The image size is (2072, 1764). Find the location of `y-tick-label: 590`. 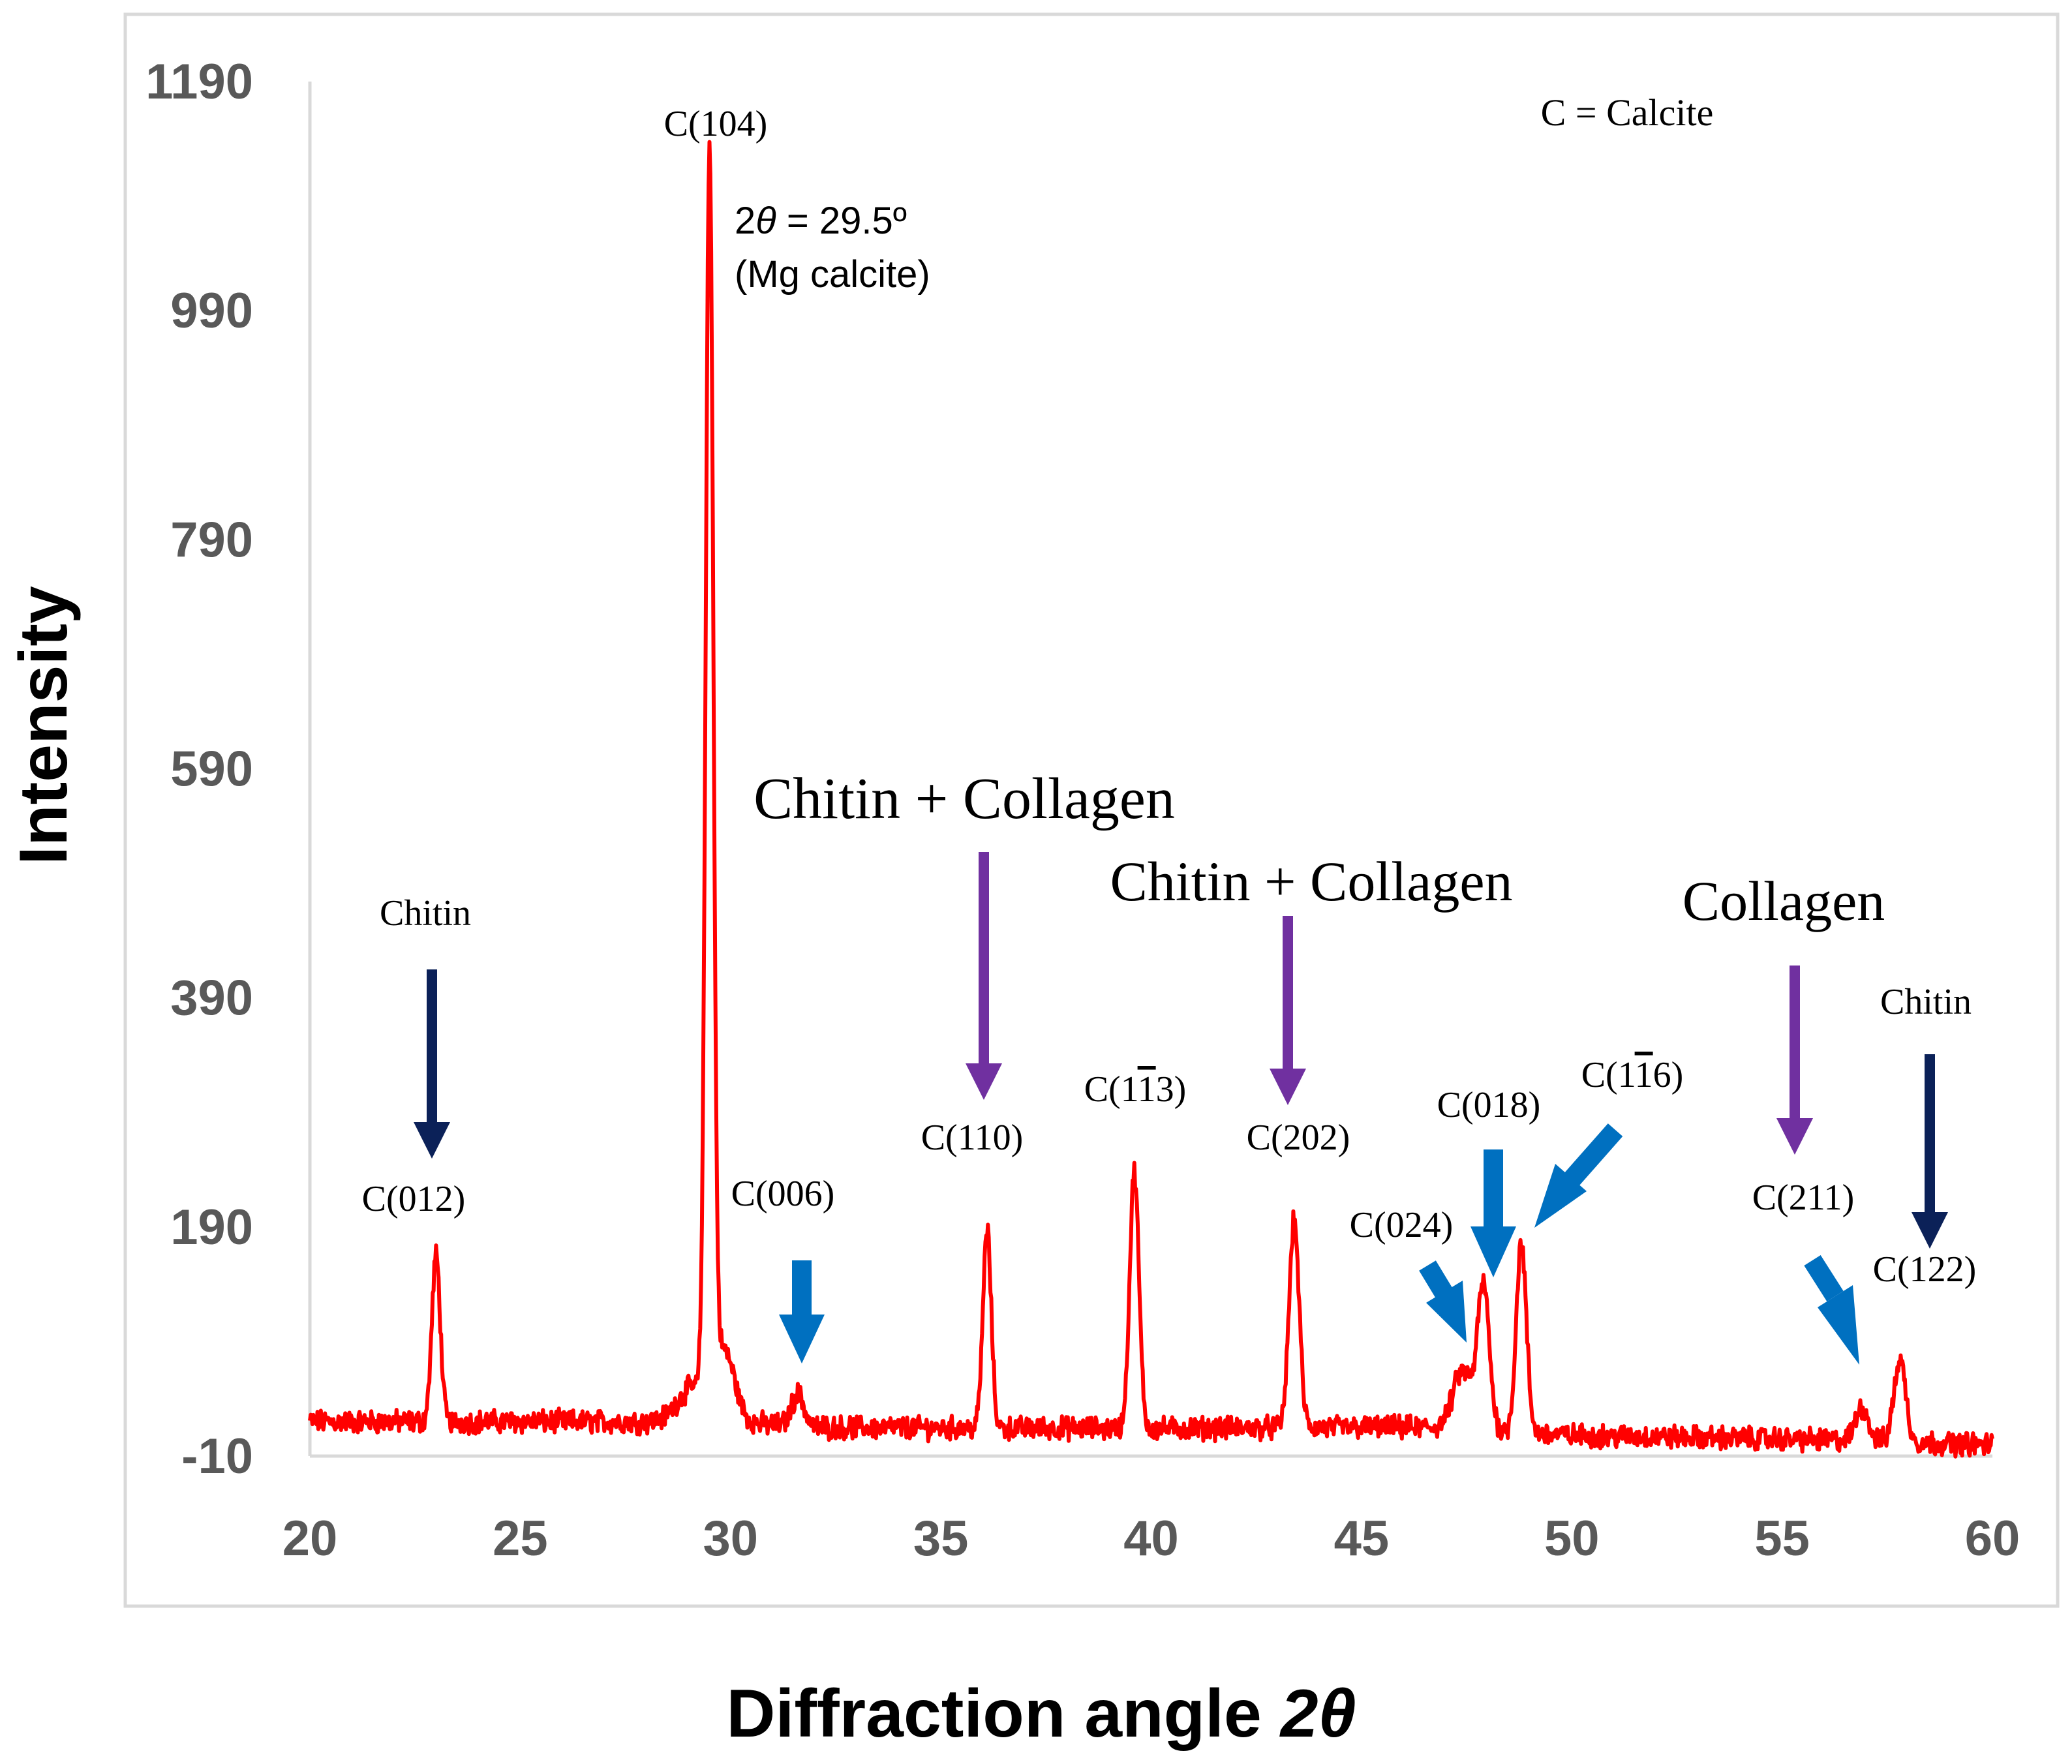

y-tick-label: 590 is located at coordinates (211, 769).